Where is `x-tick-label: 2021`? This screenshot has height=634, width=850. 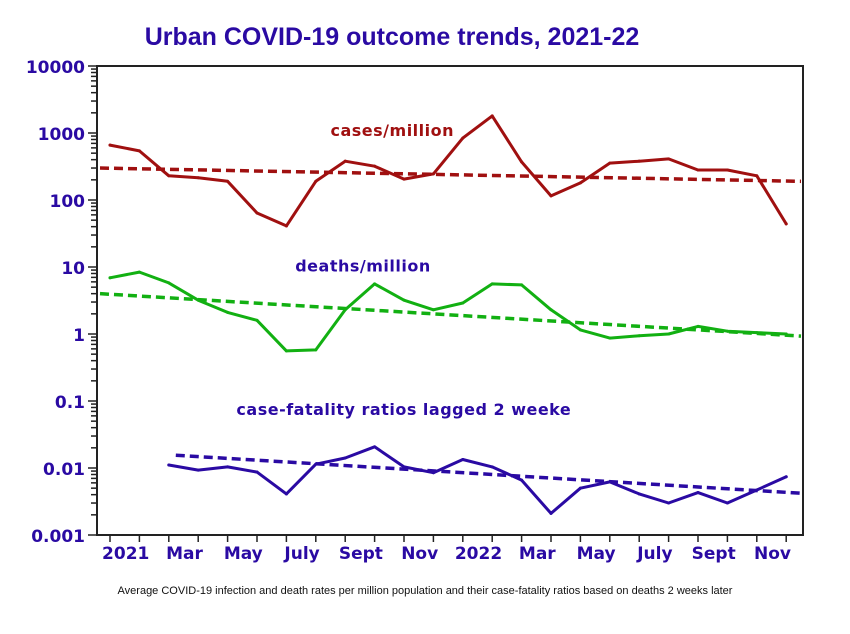 x-tick-label: 2021 is located at coordinates (125, 554).